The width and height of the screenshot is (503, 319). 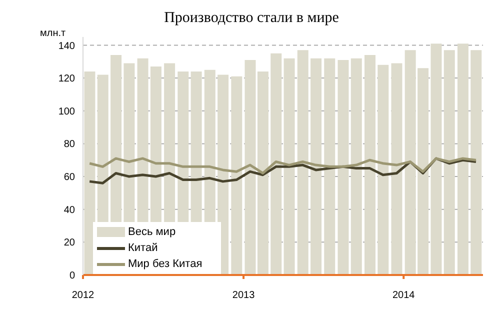 I want to click on x-tick-label: 2013, so click(x=244, y=296).